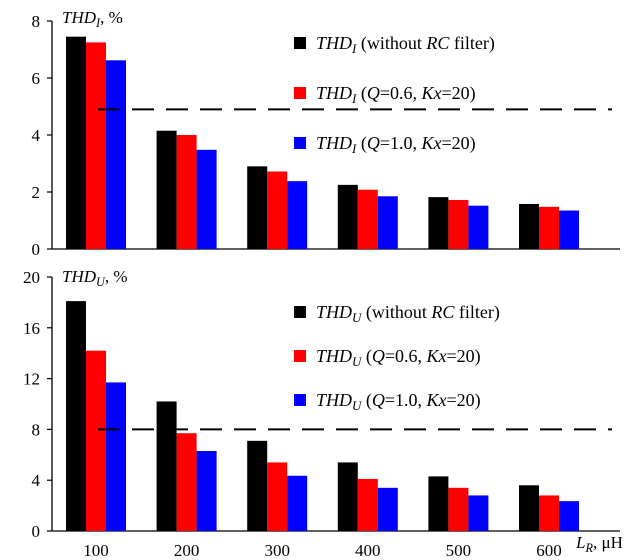 The image size is (643, 560). Describe the element at coordinates (368, 550) in the screenshot. I see `x-tick-label: 400` at that location.